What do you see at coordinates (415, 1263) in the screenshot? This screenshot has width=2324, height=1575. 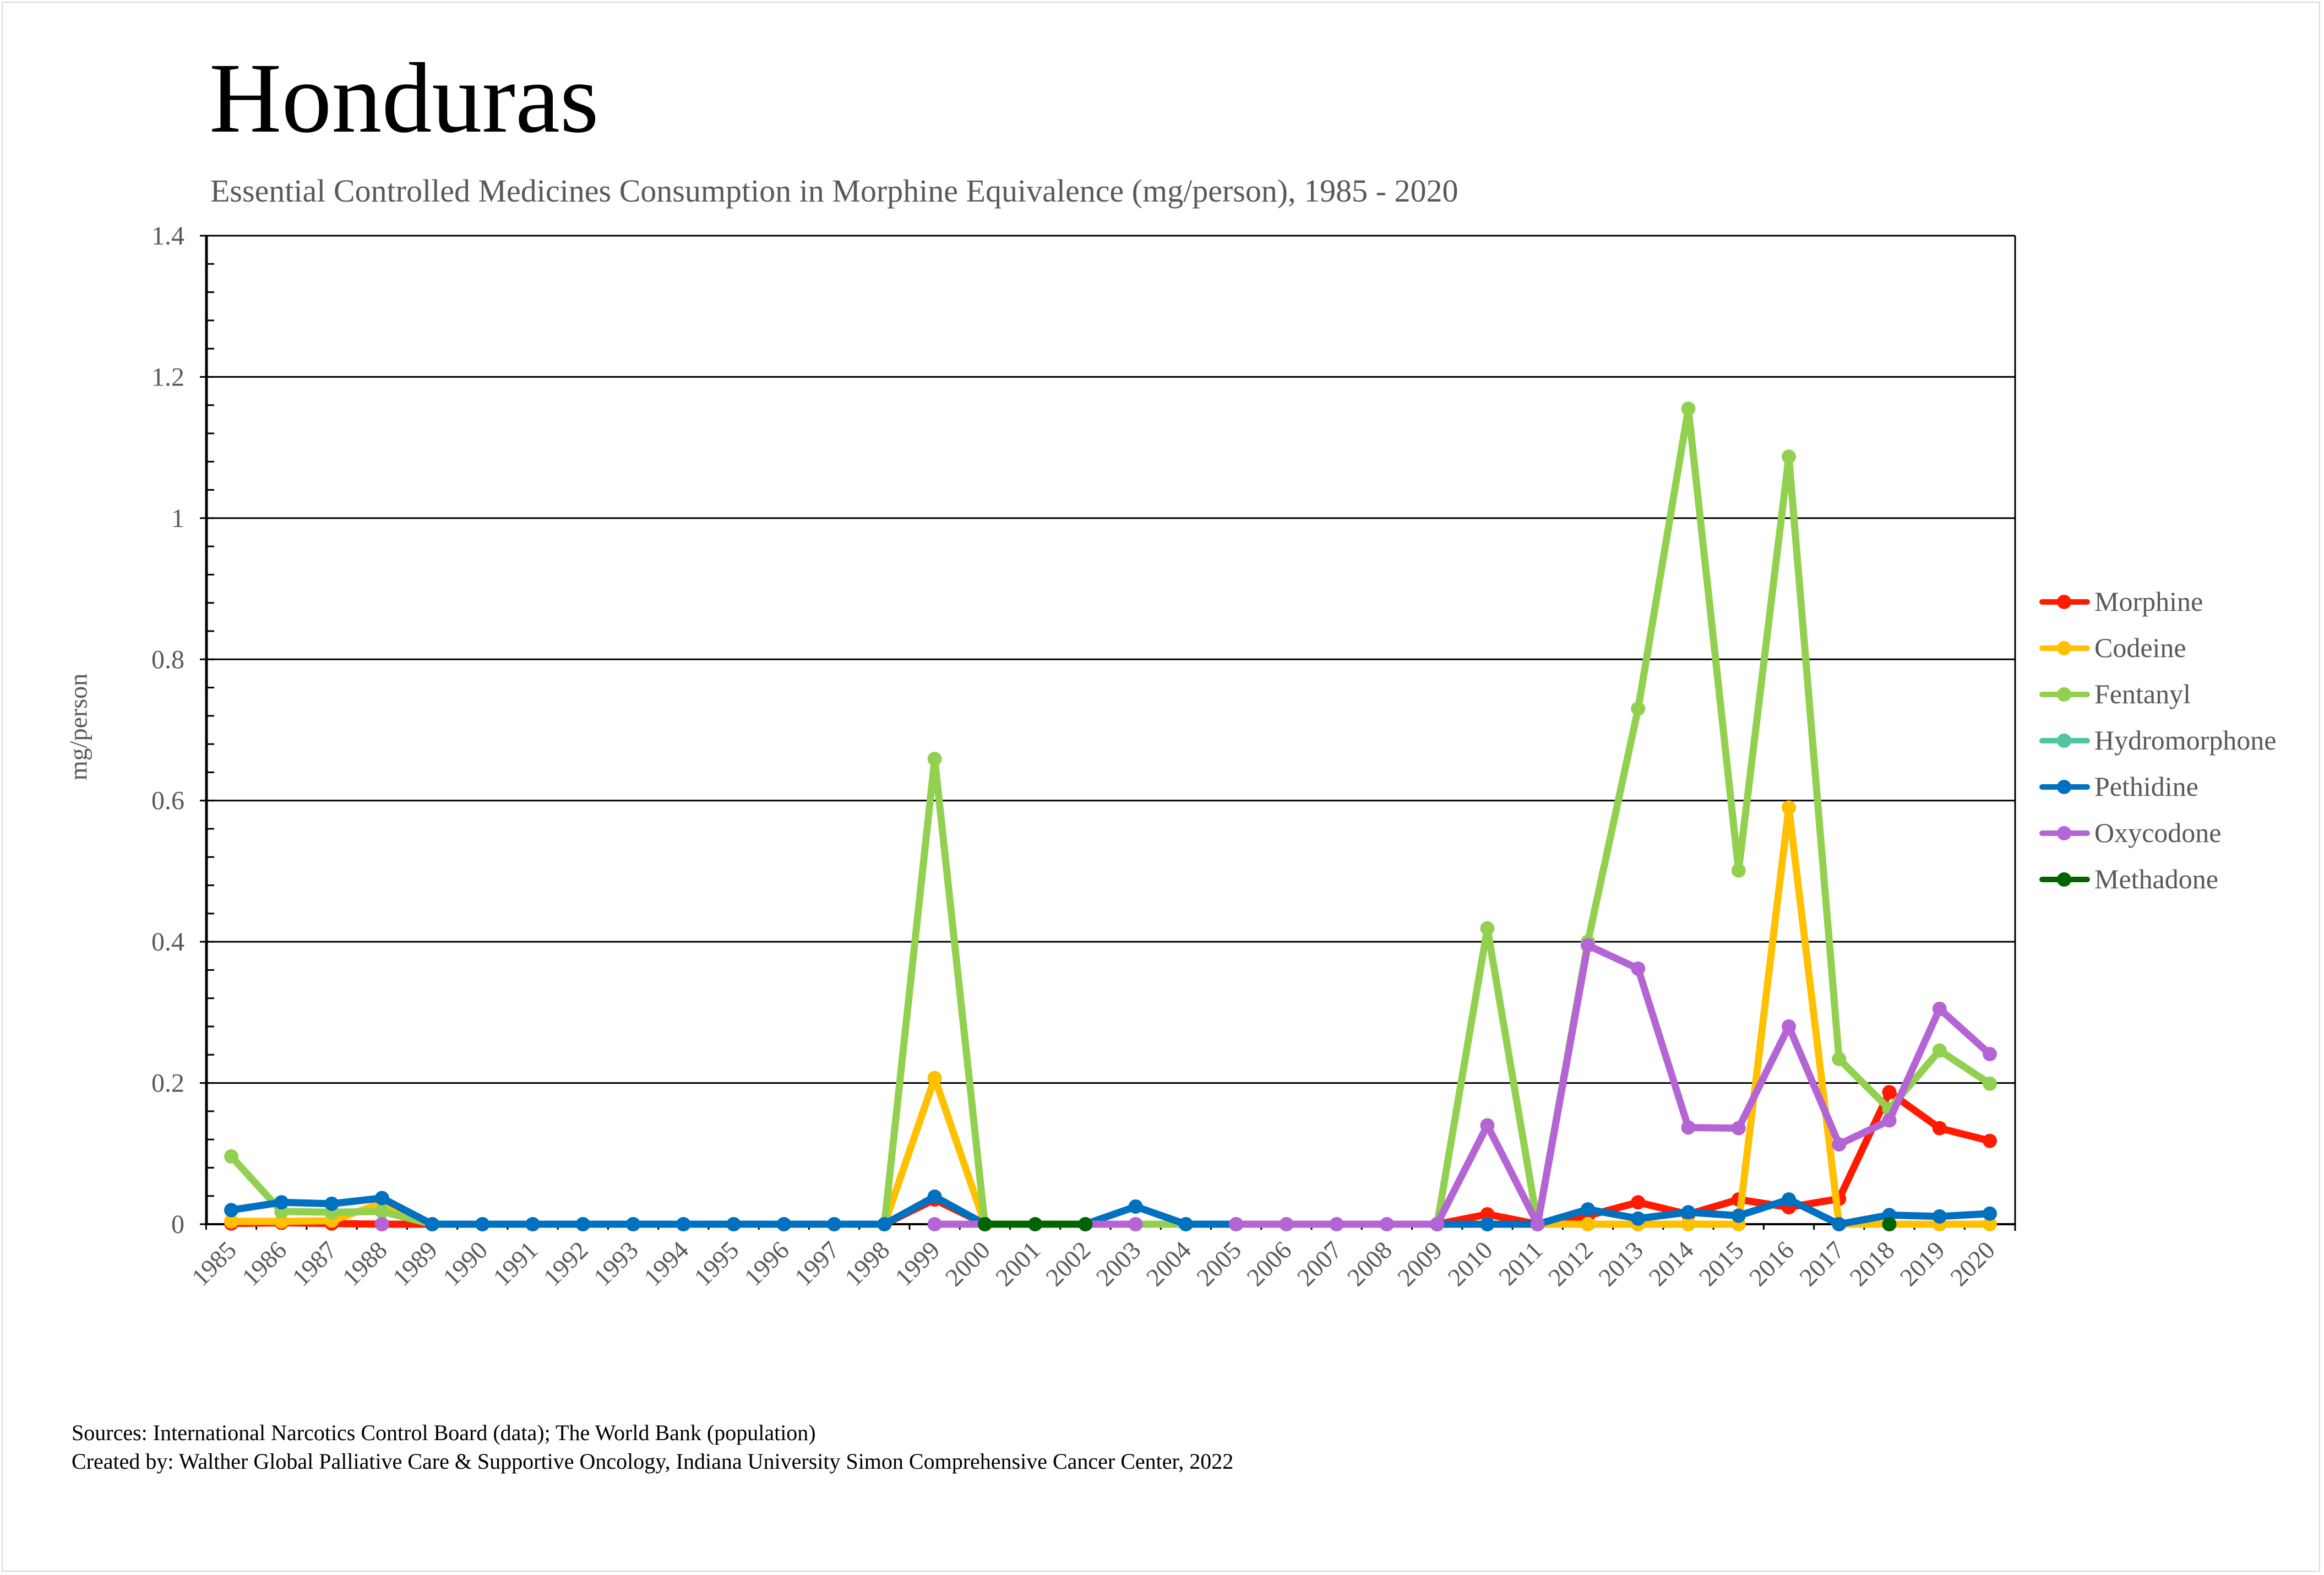 I see `x-tick-label: 1989` at bounding box center [415, 1263].